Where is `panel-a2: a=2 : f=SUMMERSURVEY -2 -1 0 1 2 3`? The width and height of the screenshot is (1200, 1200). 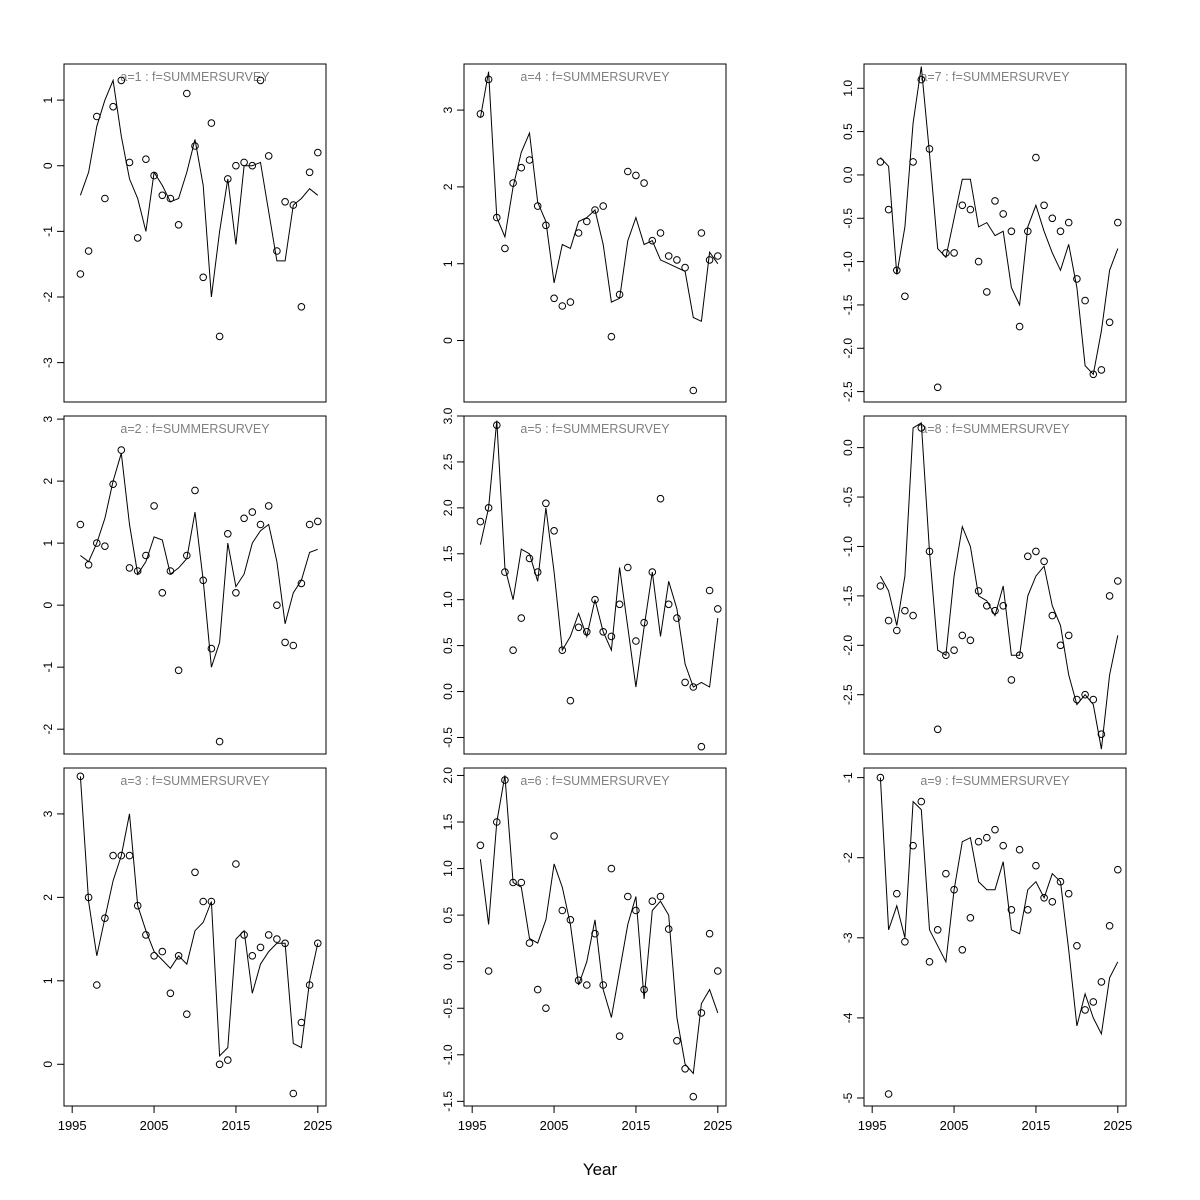
panel-a2: a=2 : f=SUMMERSURVEY -2 -1 0 1 2 3 is located at coordinates (184, 585).